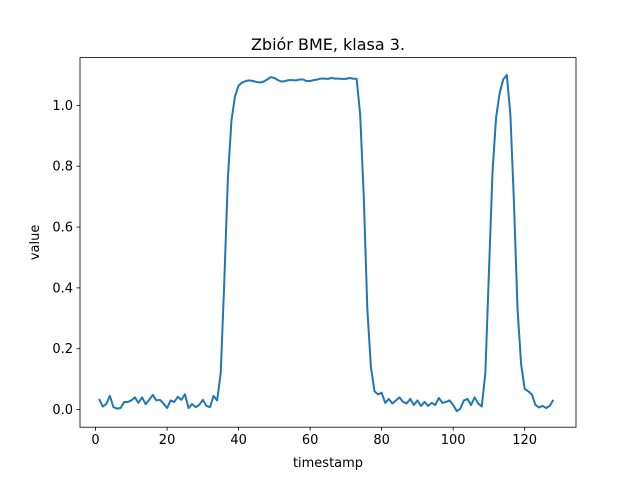  I want to click on x-tick-label: 40, so click(238, 440).